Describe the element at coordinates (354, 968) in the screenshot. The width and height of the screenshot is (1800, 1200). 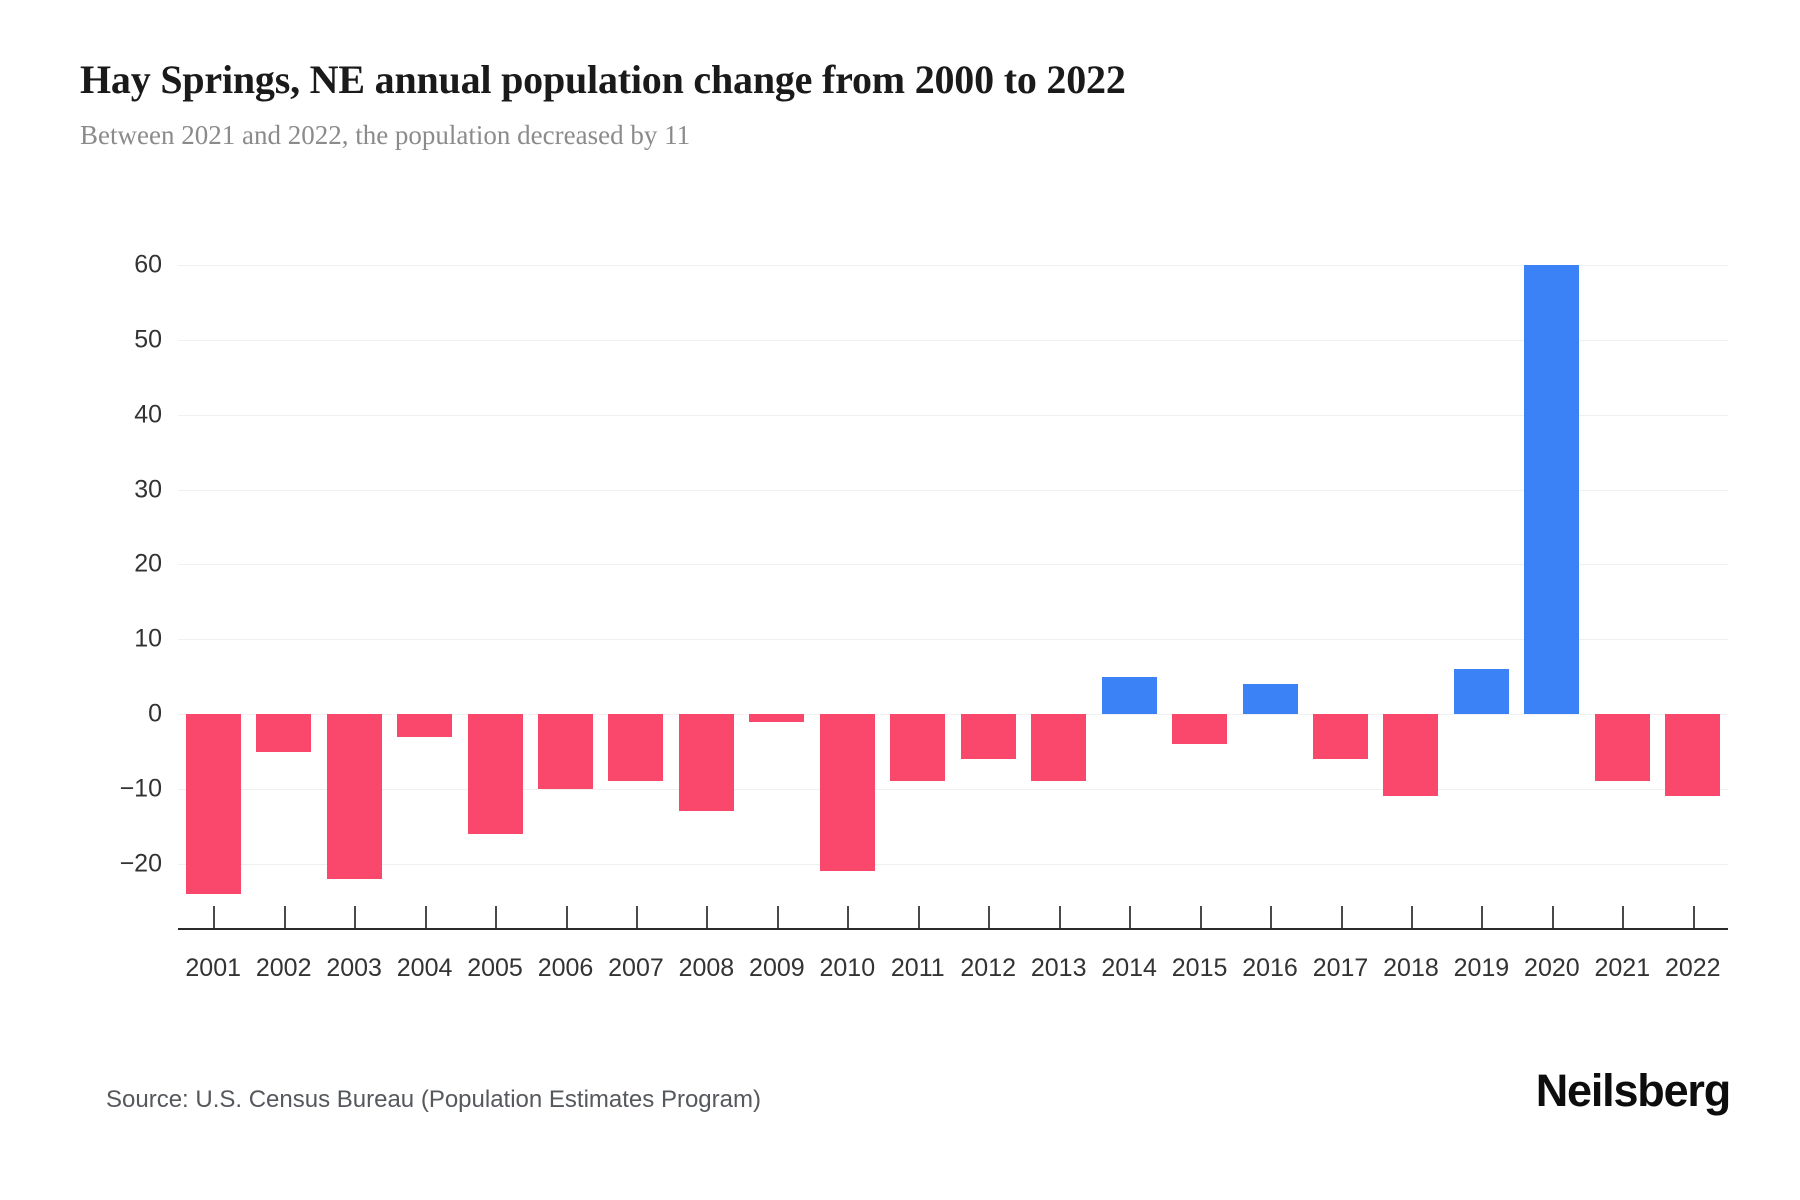
I see `x-axis-tick-label: 2003` at that location.